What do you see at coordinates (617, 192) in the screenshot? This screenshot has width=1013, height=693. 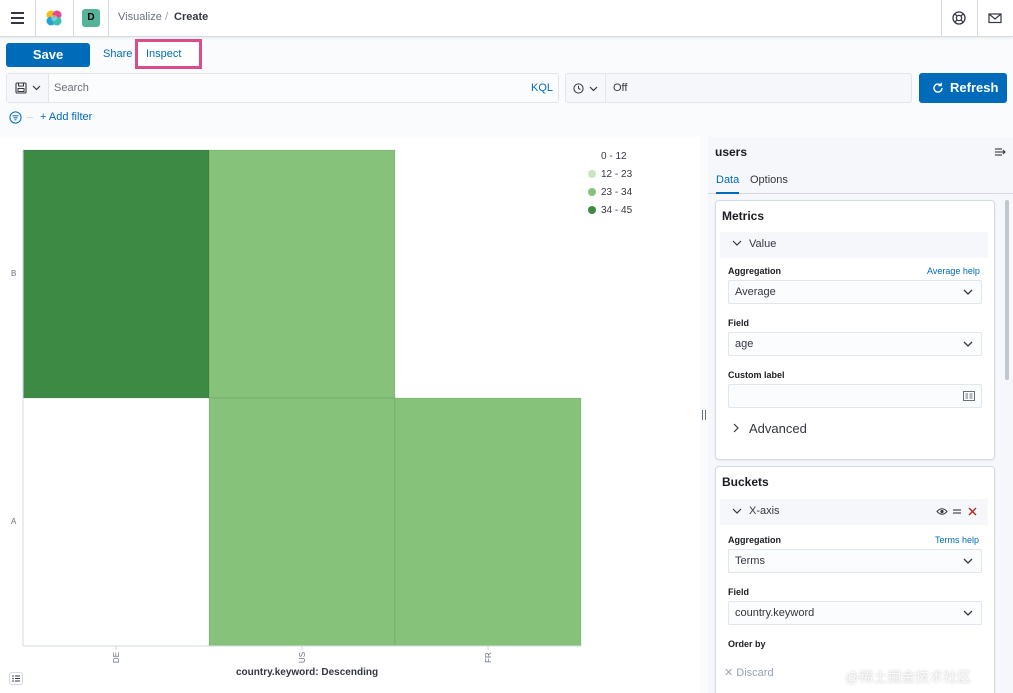 I see `legend-label: 23 - 34` at bounding box center [617, 192].